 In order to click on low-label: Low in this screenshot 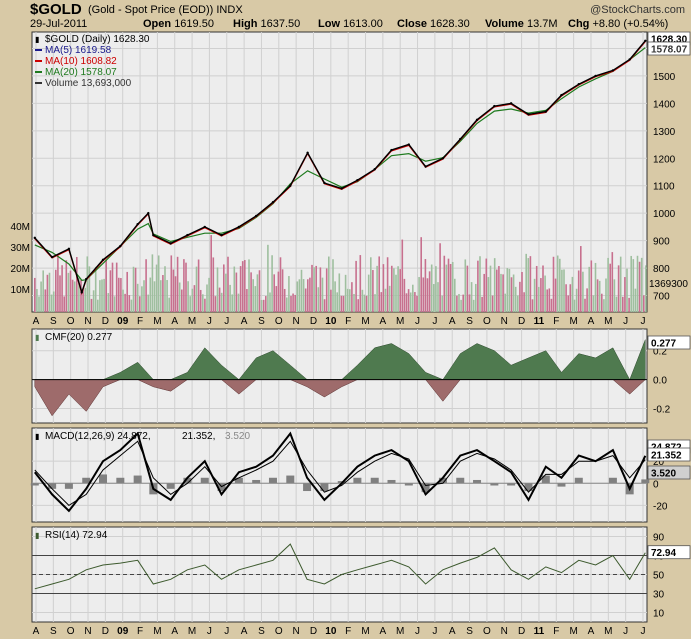, I will do `click(329, 24)`.